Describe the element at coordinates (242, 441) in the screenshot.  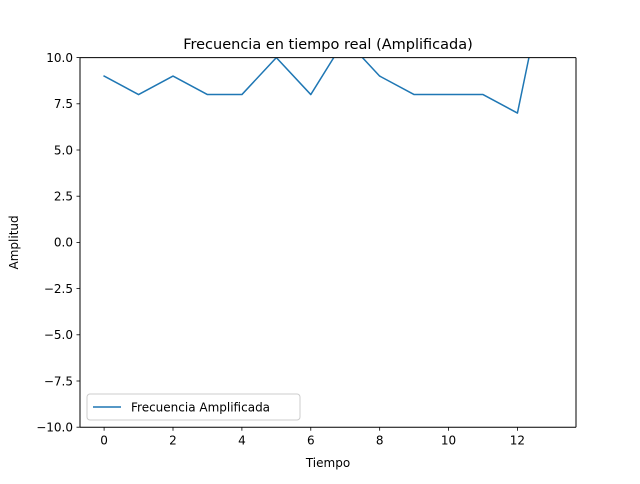
I see `x-tick-label: 4` at that location.